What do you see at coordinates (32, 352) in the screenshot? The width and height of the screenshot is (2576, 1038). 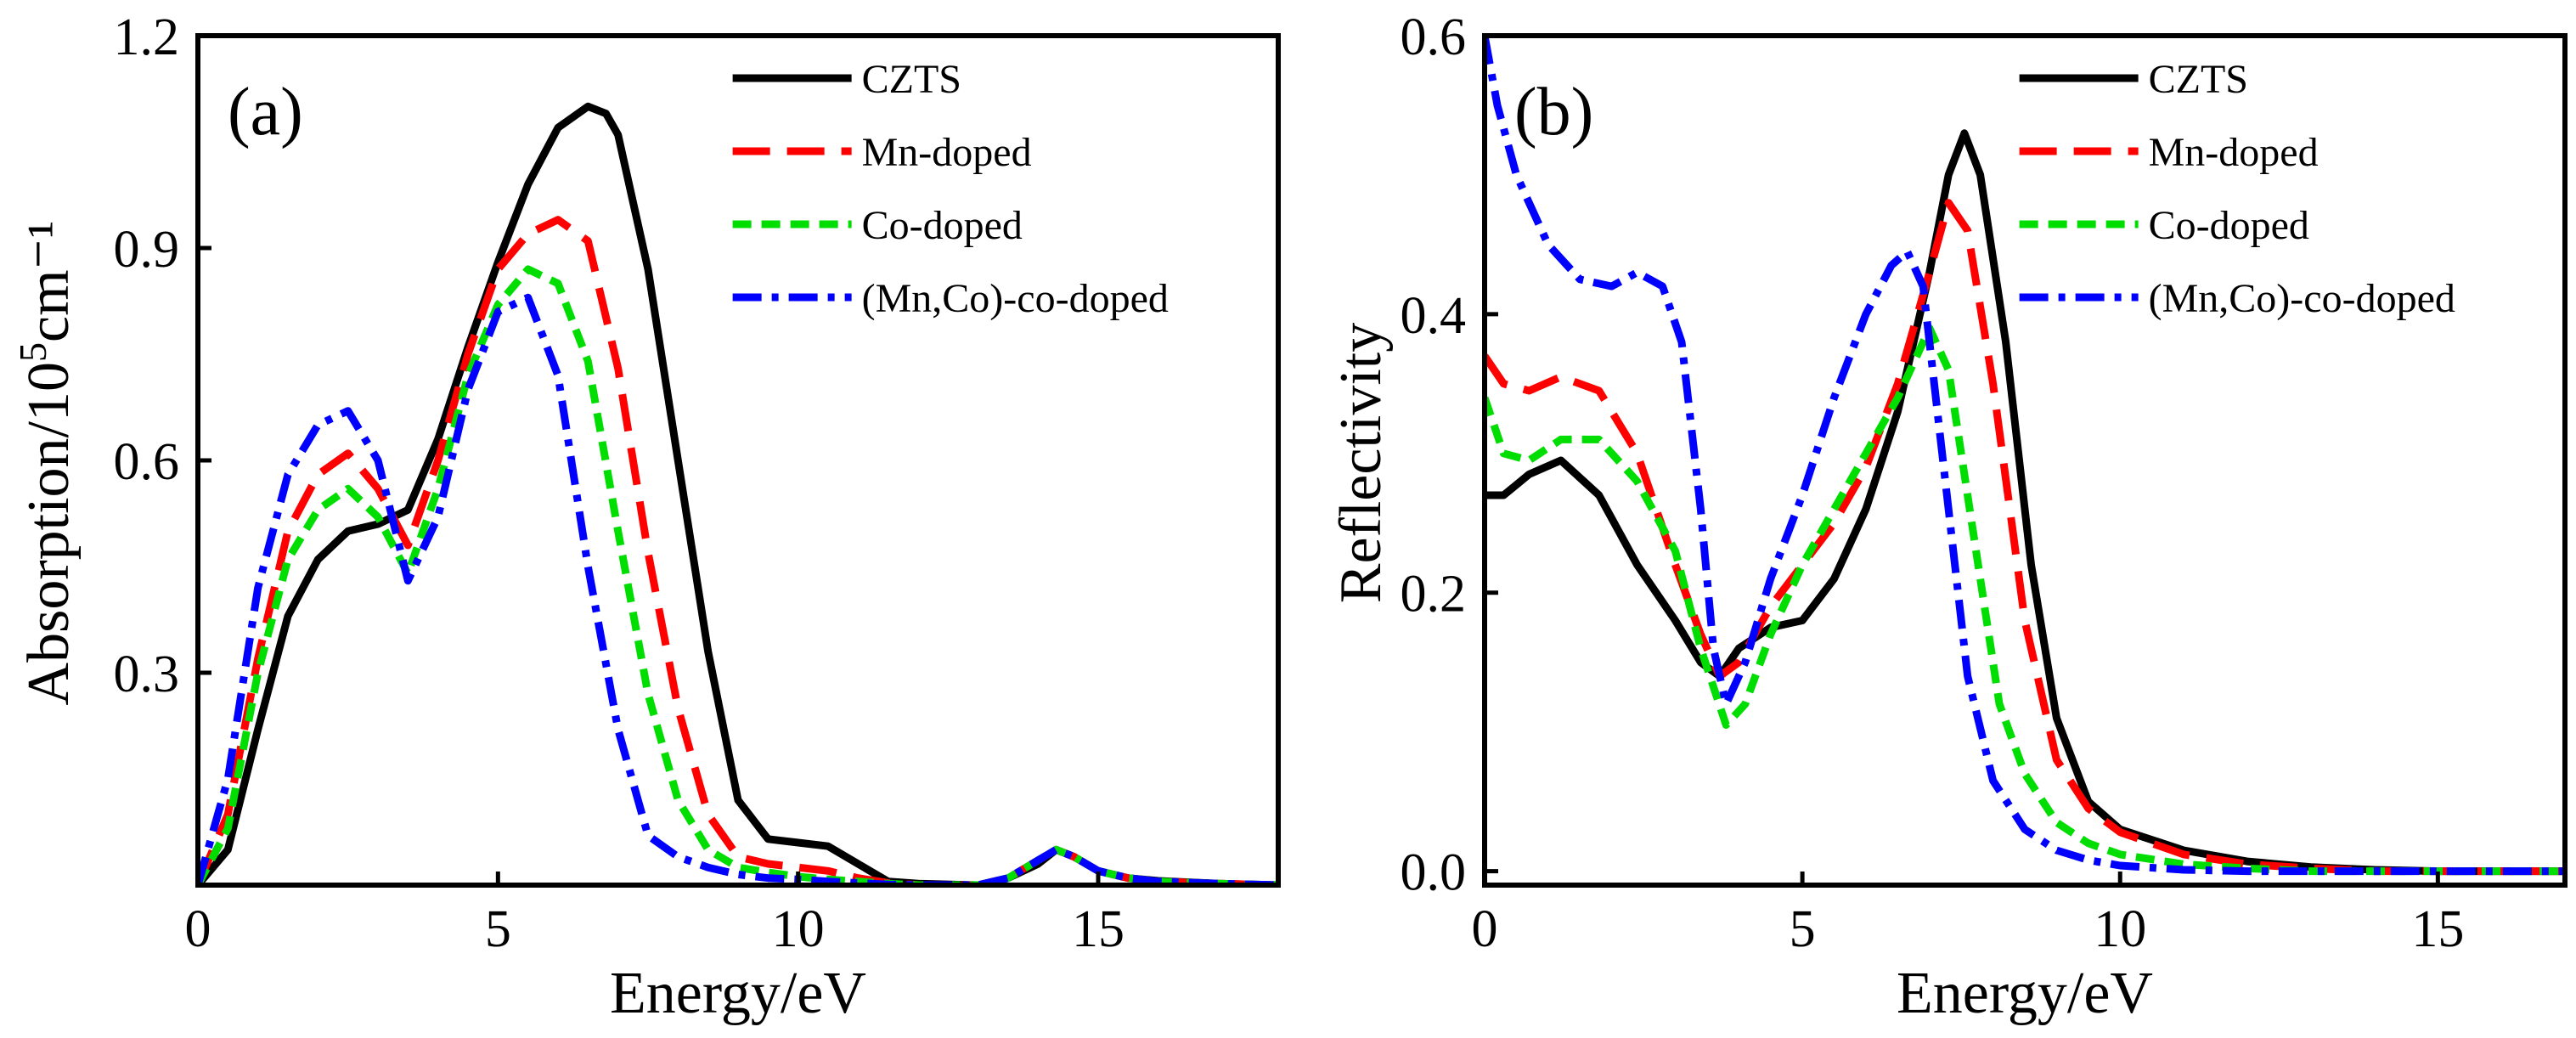 I see `y-axis-title-a-sup: 5` at bounding box center [32, 352].